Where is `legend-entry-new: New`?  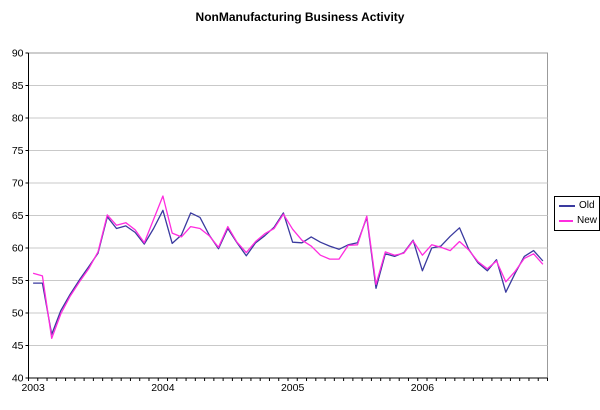 legend-entry-new: New is located at coordinates (578, 221).